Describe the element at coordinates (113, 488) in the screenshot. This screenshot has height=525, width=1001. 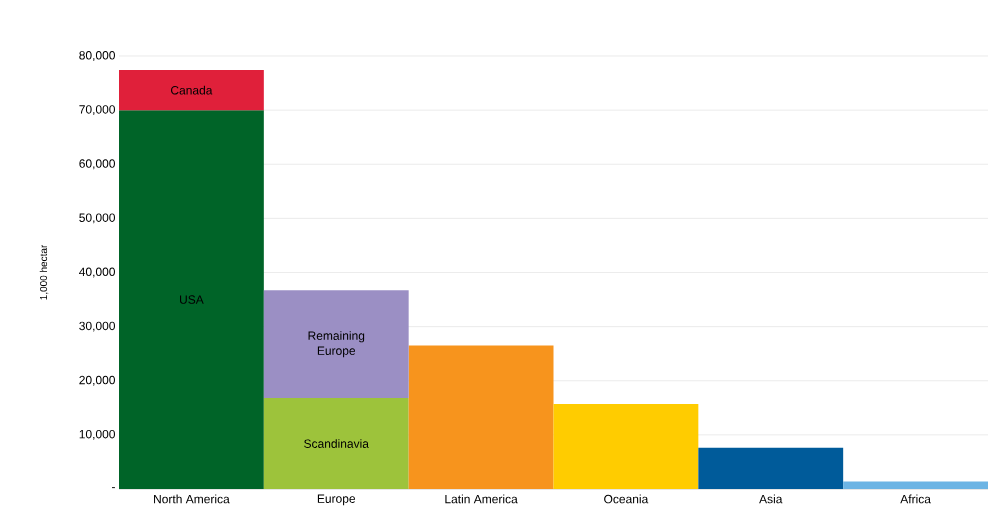
I see `y-tick-label: -` at that location.